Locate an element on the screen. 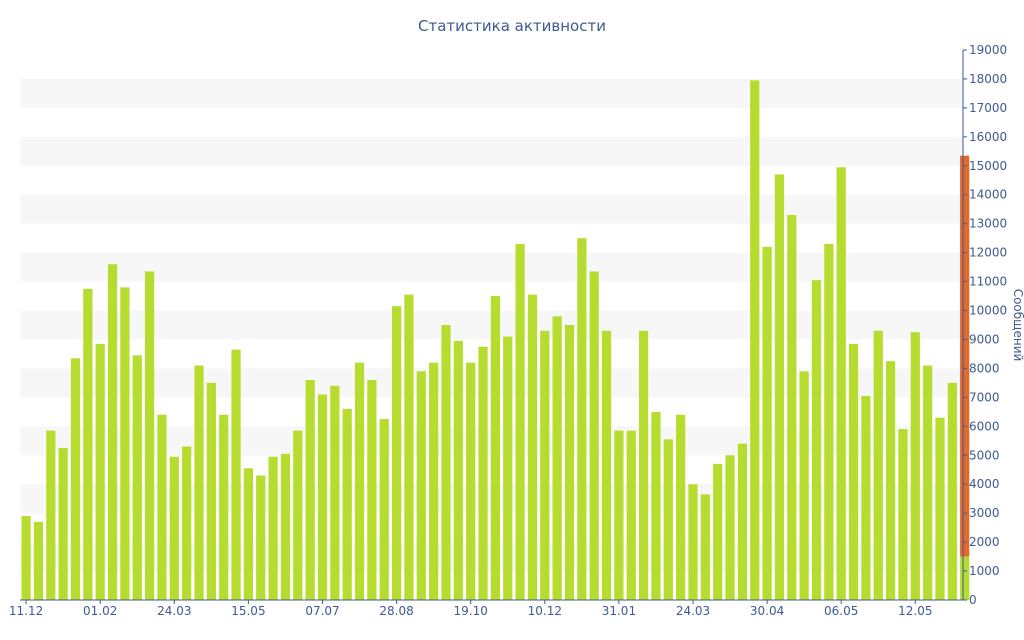 This screenshot has height=640, width=1024. y-tick-label: 11000 is located at coordinates (988, 282).